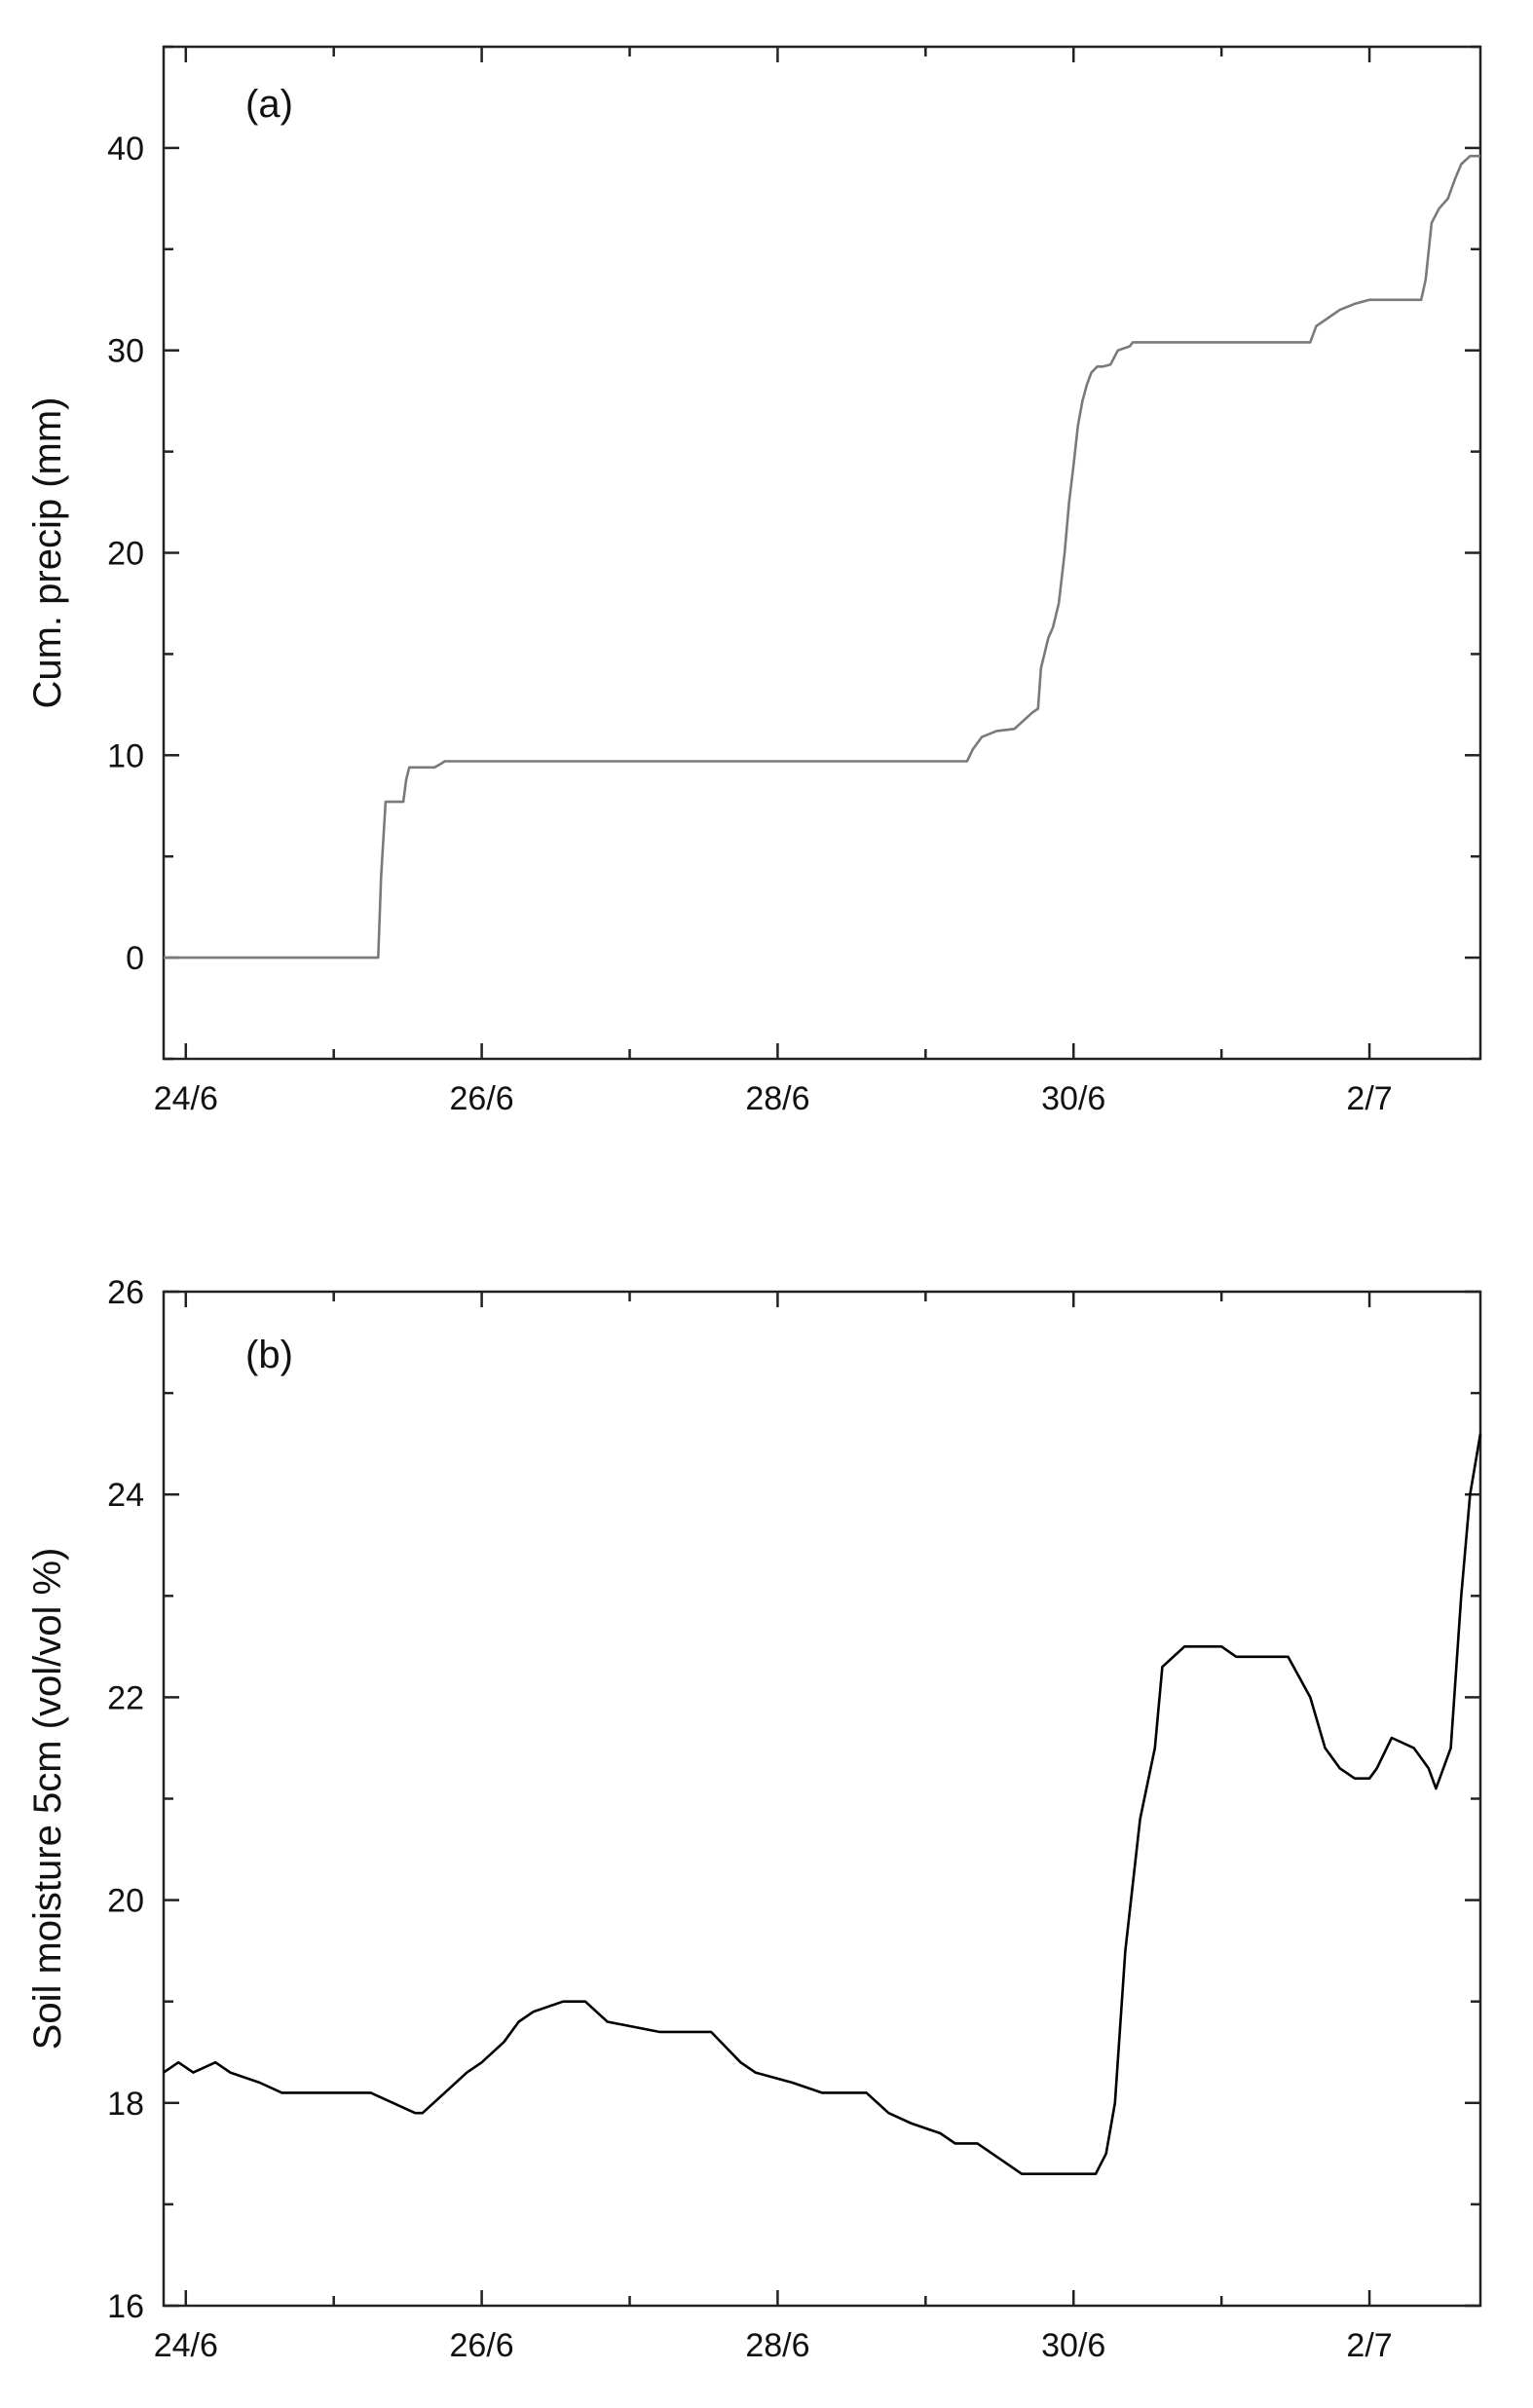 This screenshot has width=1533, height=2408. What do you see at coordinates (186, 1098) in the screenshot?
I see `x-tick-label-a: 24/6` at bounding box center [186, 1098].